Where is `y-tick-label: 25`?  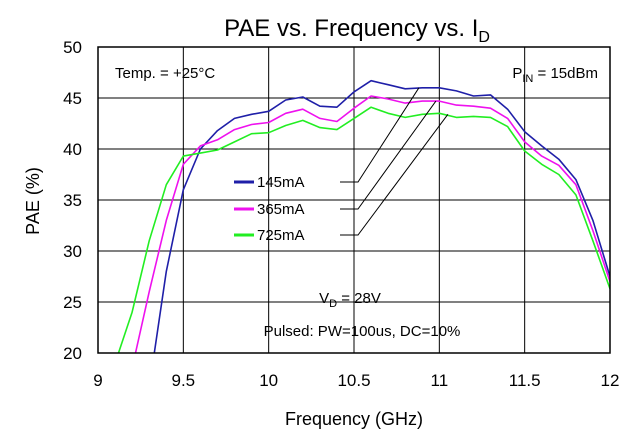 y-tick-label: 25 is located at coordinates (72, 302).